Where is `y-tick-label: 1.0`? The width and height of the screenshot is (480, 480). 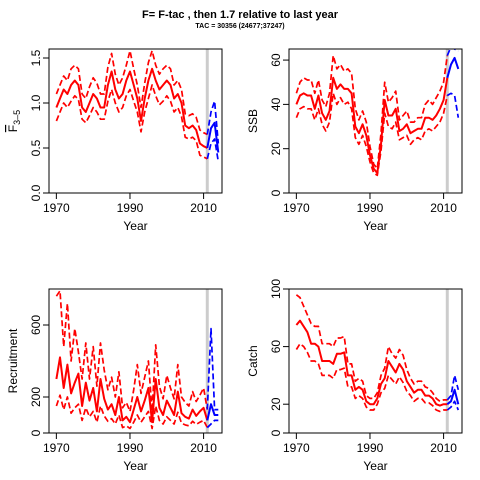 y-tick-label: 1.0 is located at coordinates (36, 102).